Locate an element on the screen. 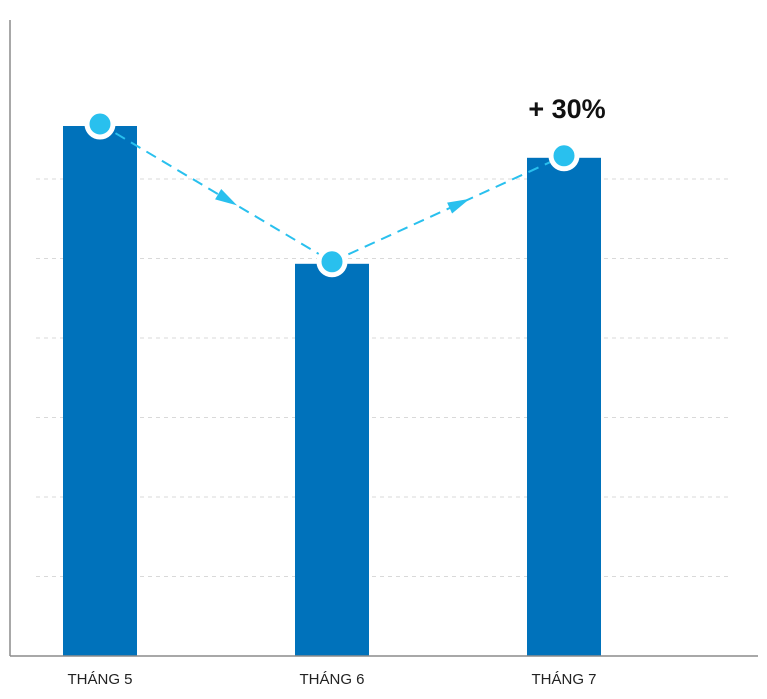 The image size is (767, 699). category-label: THÁNG 6 is located at coordinates (331, 679).